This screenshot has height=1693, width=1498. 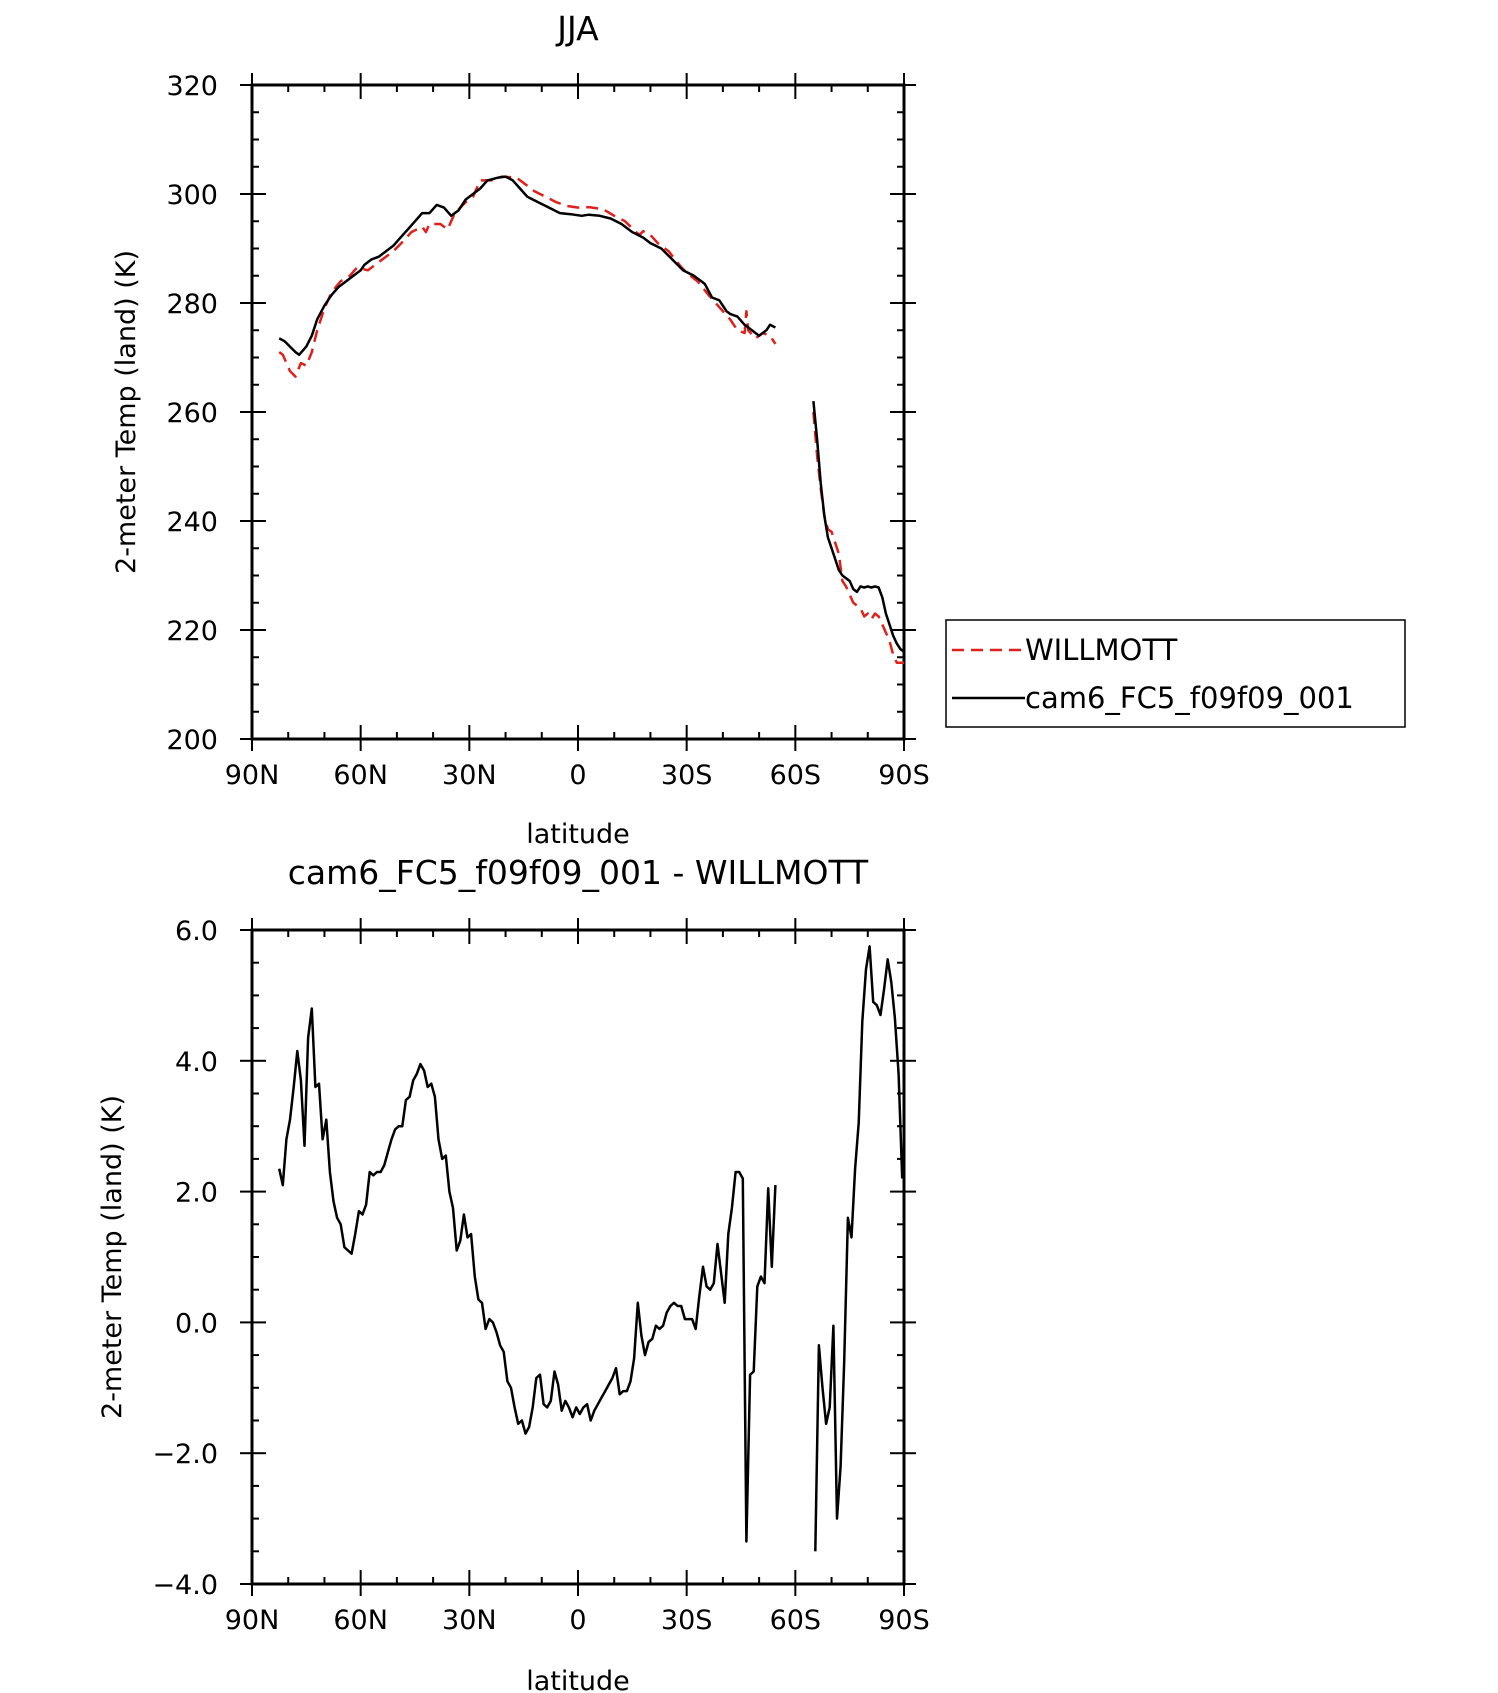 What do you see at coordinates (192, 304) in the screenshot?
I see `y-tick-label: 280` at bounding box center [192, 304].